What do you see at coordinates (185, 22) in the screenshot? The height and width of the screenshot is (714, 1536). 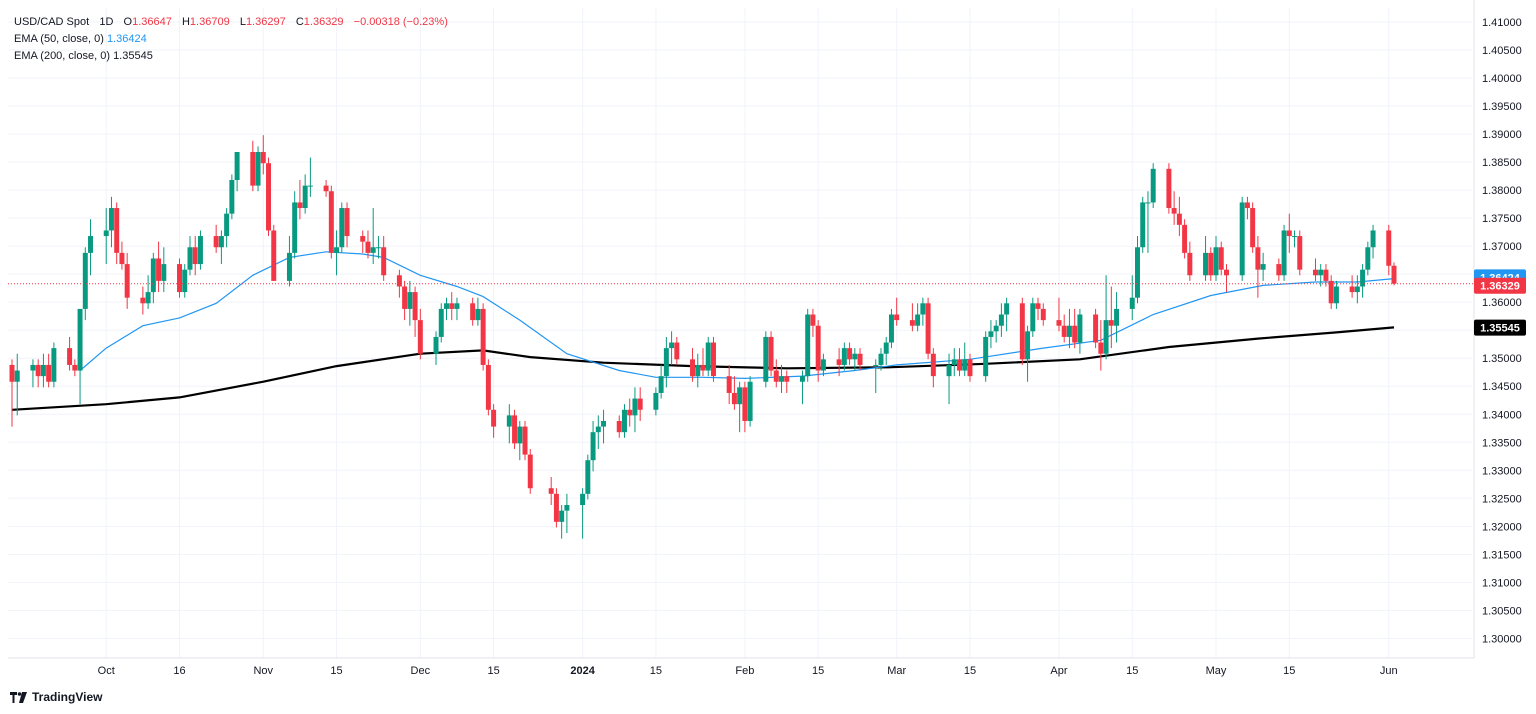 I see `legend-high-label: H` at bounding box center [185, 22].